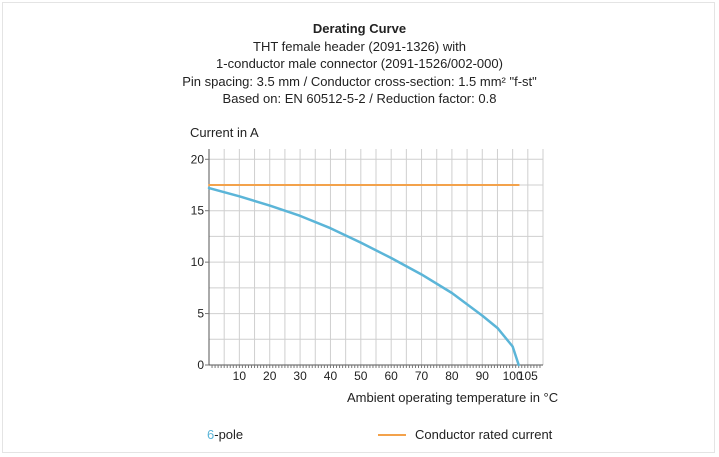 The width and height of the screenshot is (719, 457). I want to click on x-tick-label: 80, so click(452, 376).